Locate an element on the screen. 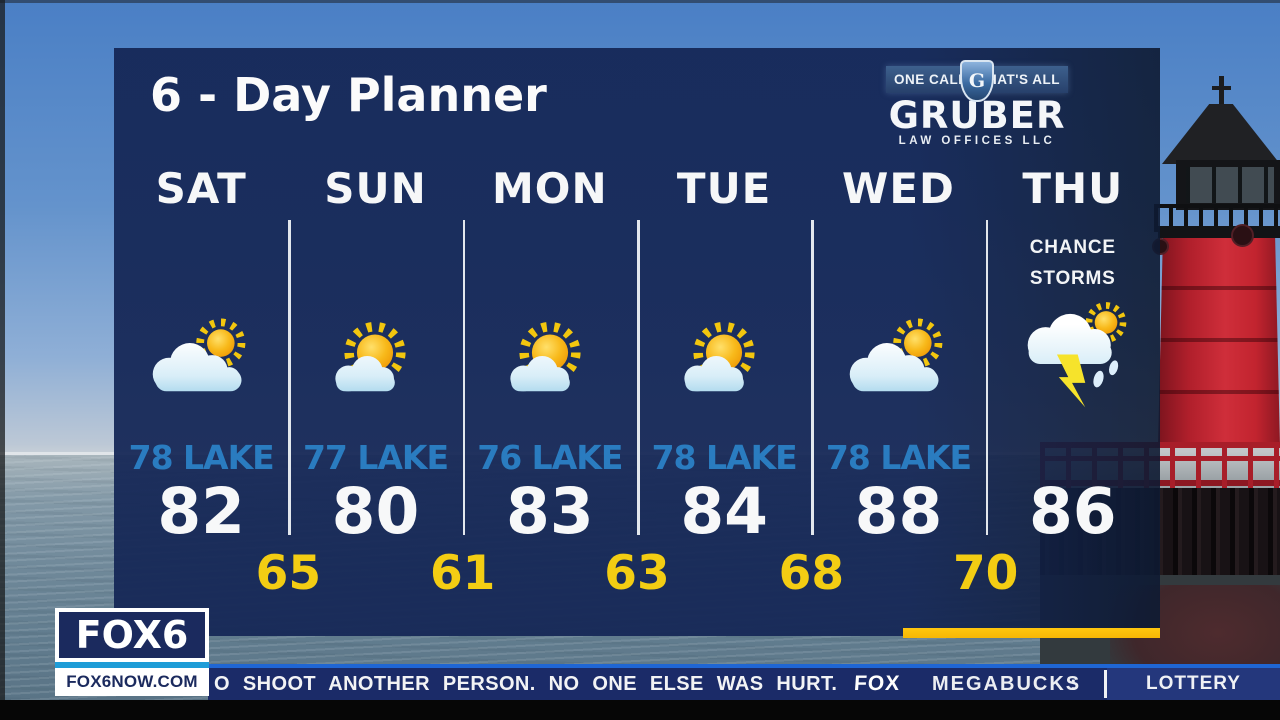 Image resolution: width=1280 pixels, height=720 pixels. sponsor-name: GRUBER is located at coordinates (977, 115).